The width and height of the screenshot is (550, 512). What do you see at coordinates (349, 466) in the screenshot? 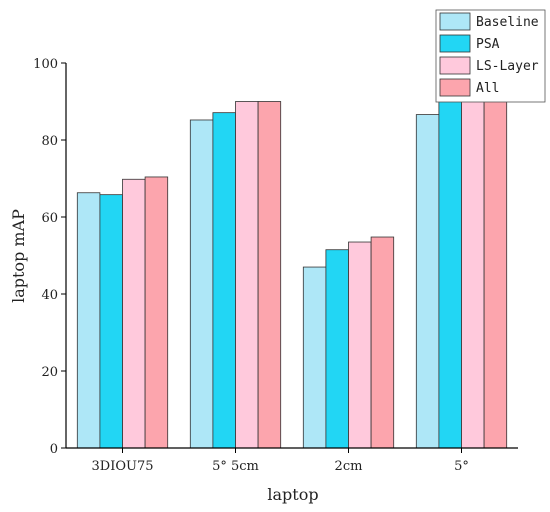
I see `x-tick-label: 2cm` at bounding box center [349, 466].